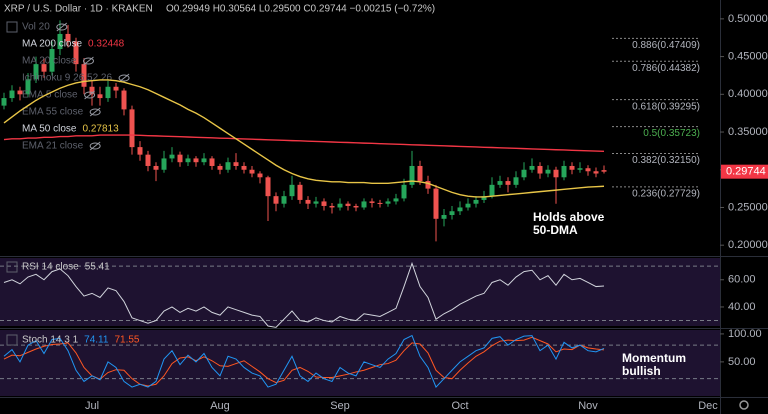 The height and width of the screenshot is (414, 768). What do you see at coordinates (748, 94) in the screenshot?
I see `y-tick-label: 0.40000` at bounding box center [748, 94].